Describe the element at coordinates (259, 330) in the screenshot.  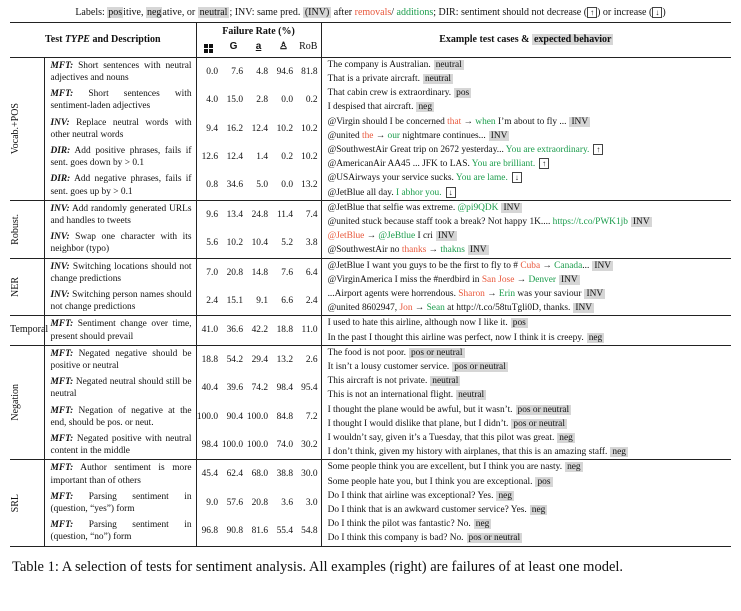
I see `failure-rate-cell: 42.2` at that location.